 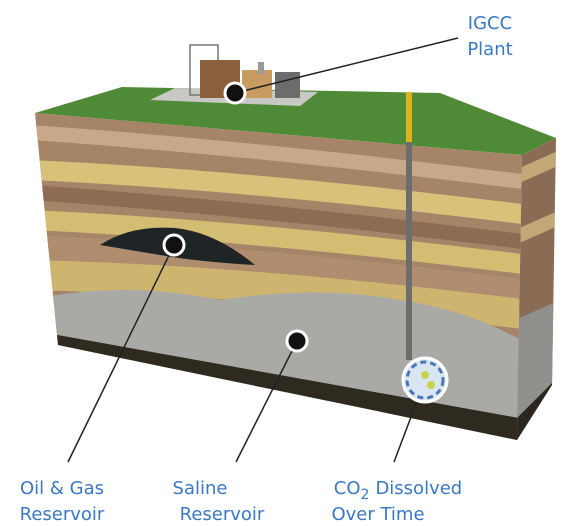 I want to click on injection-well, so click(x=409, y=226).